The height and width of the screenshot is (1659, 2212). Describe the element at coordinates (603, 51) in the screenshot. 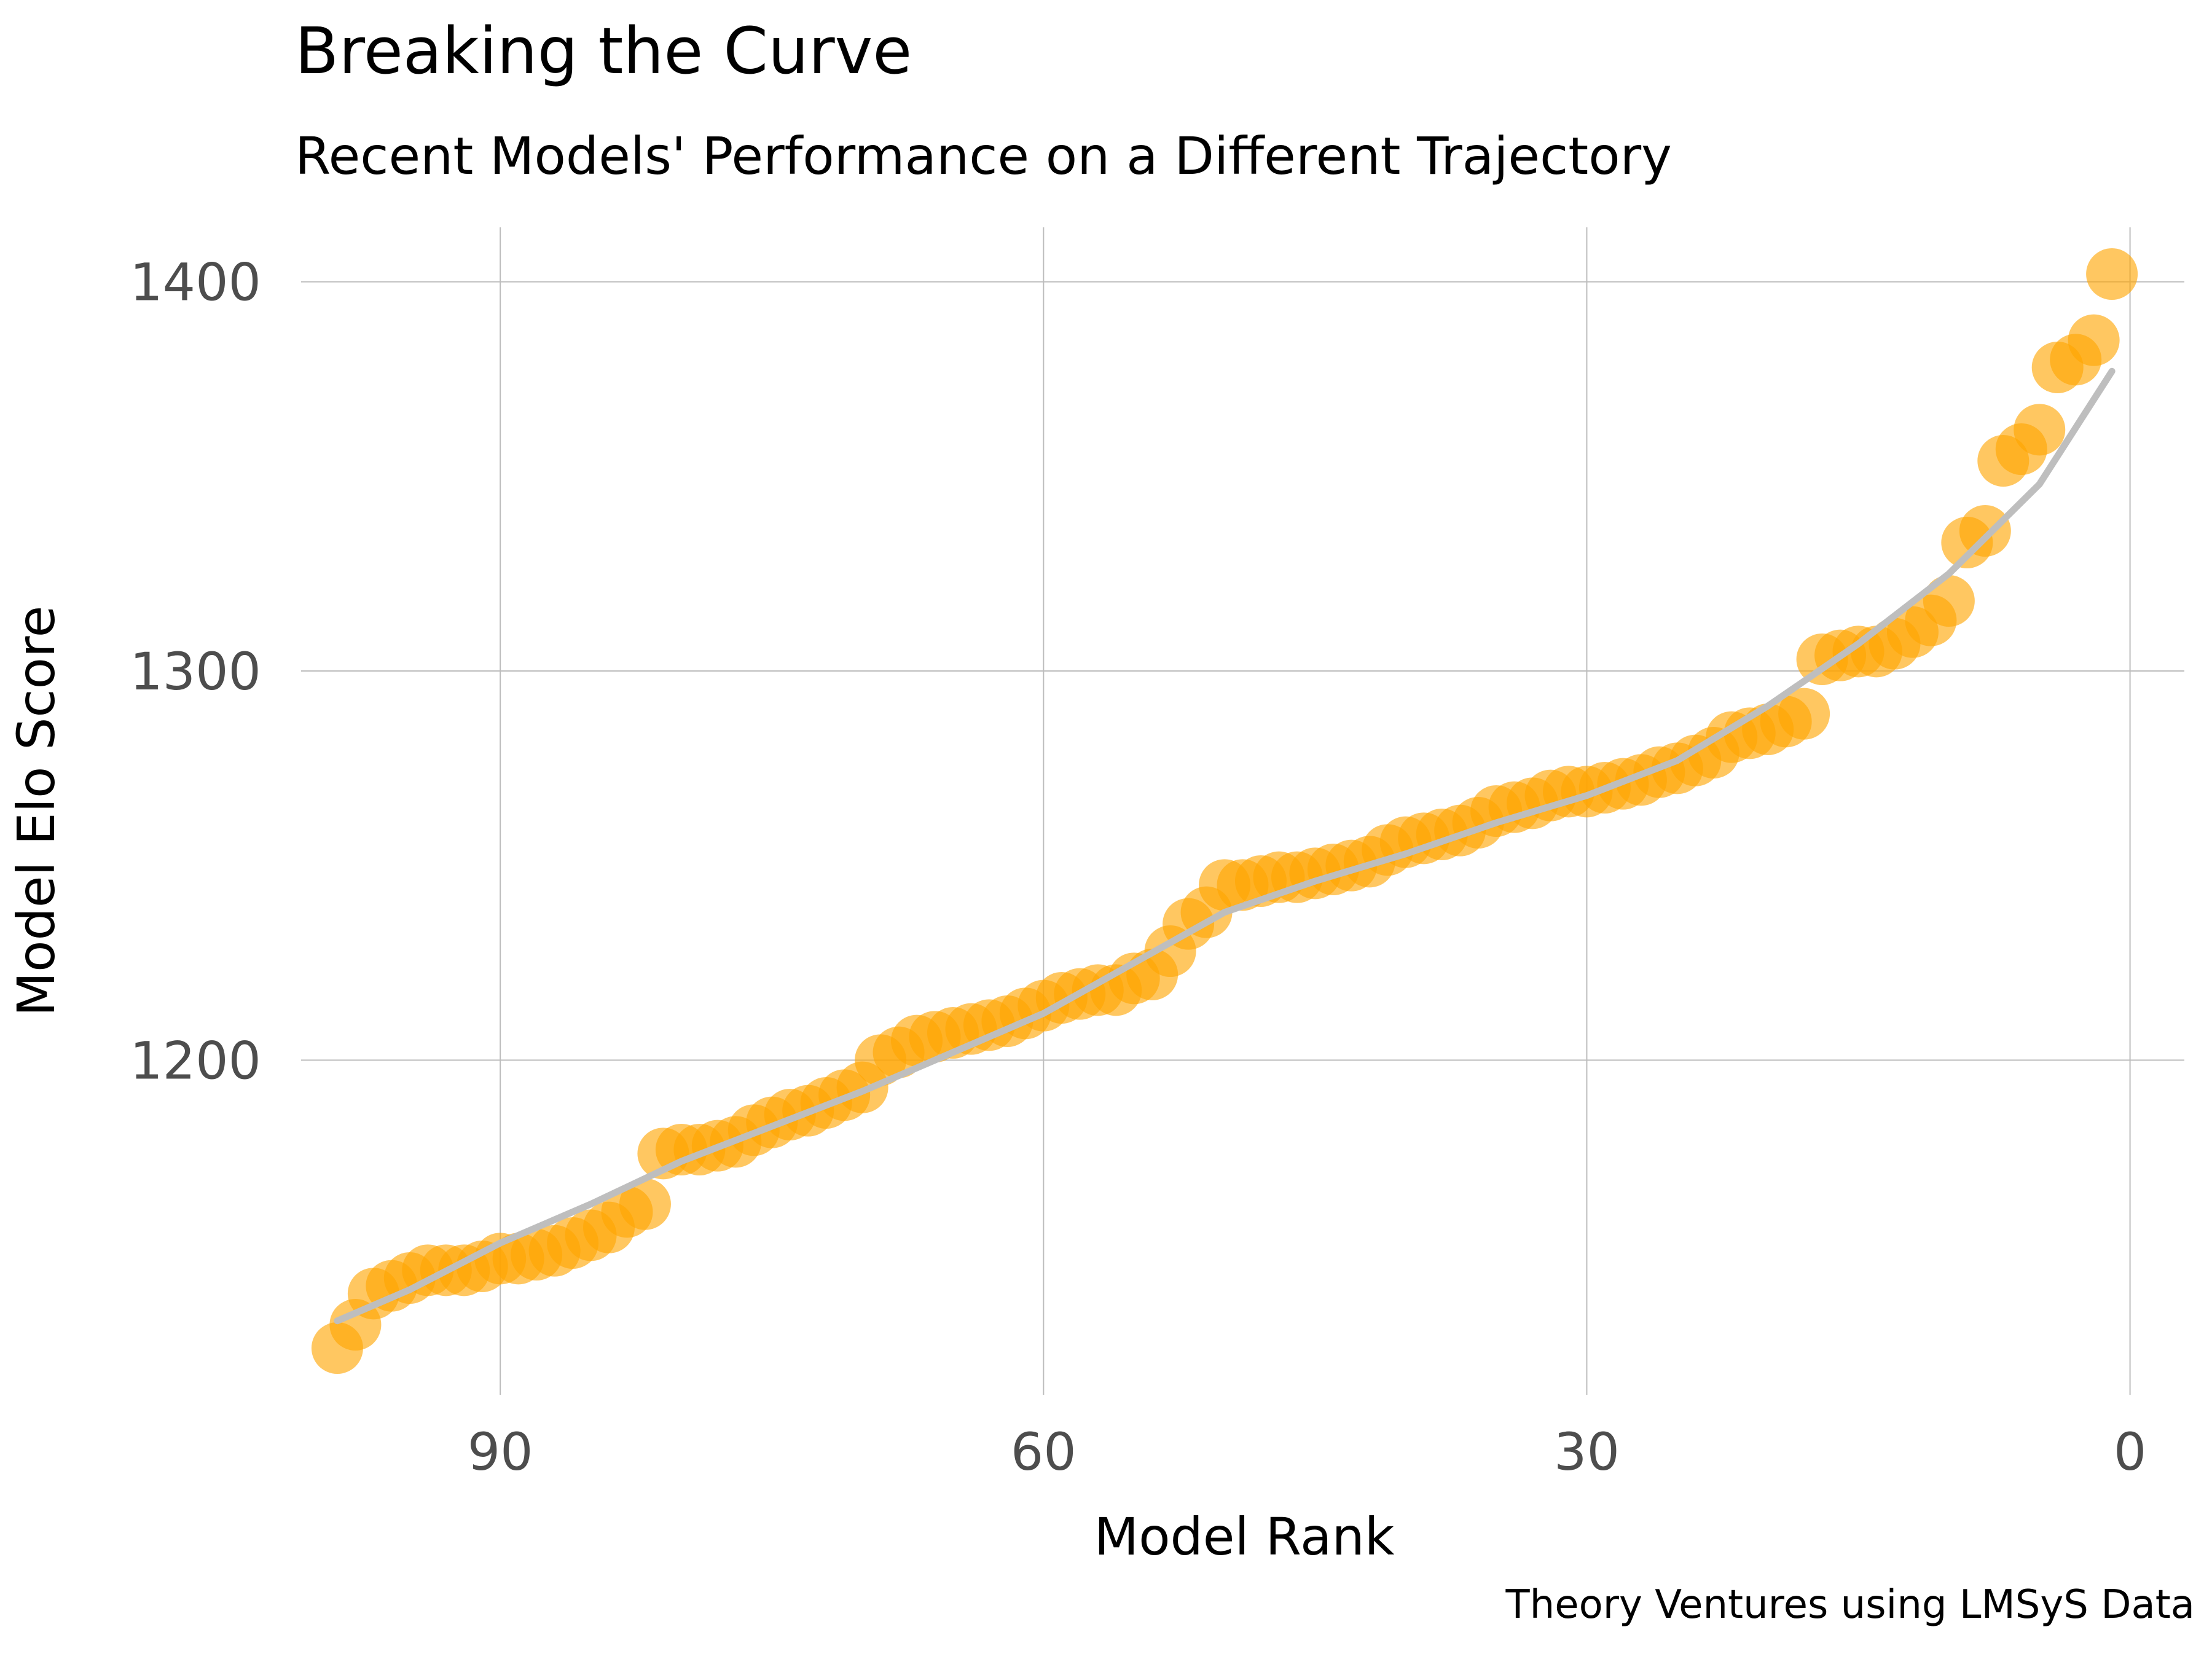

I see `chart-title: Breaking the Curve` at that location.